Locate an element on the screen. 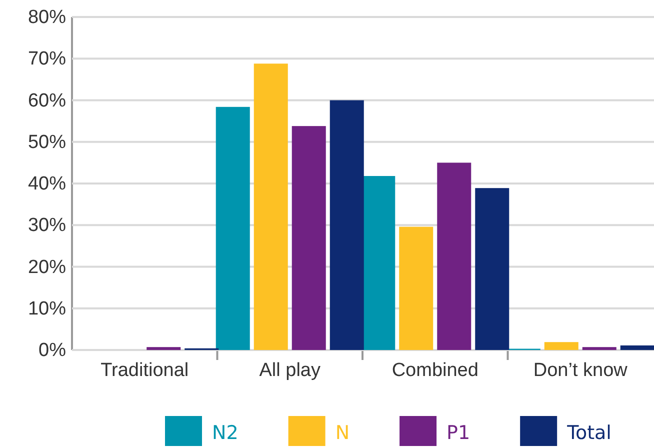 Image resolution: width=654 pixels, height=448 pixels. x-tick-label: Combined is located at coordinates (435, 370).